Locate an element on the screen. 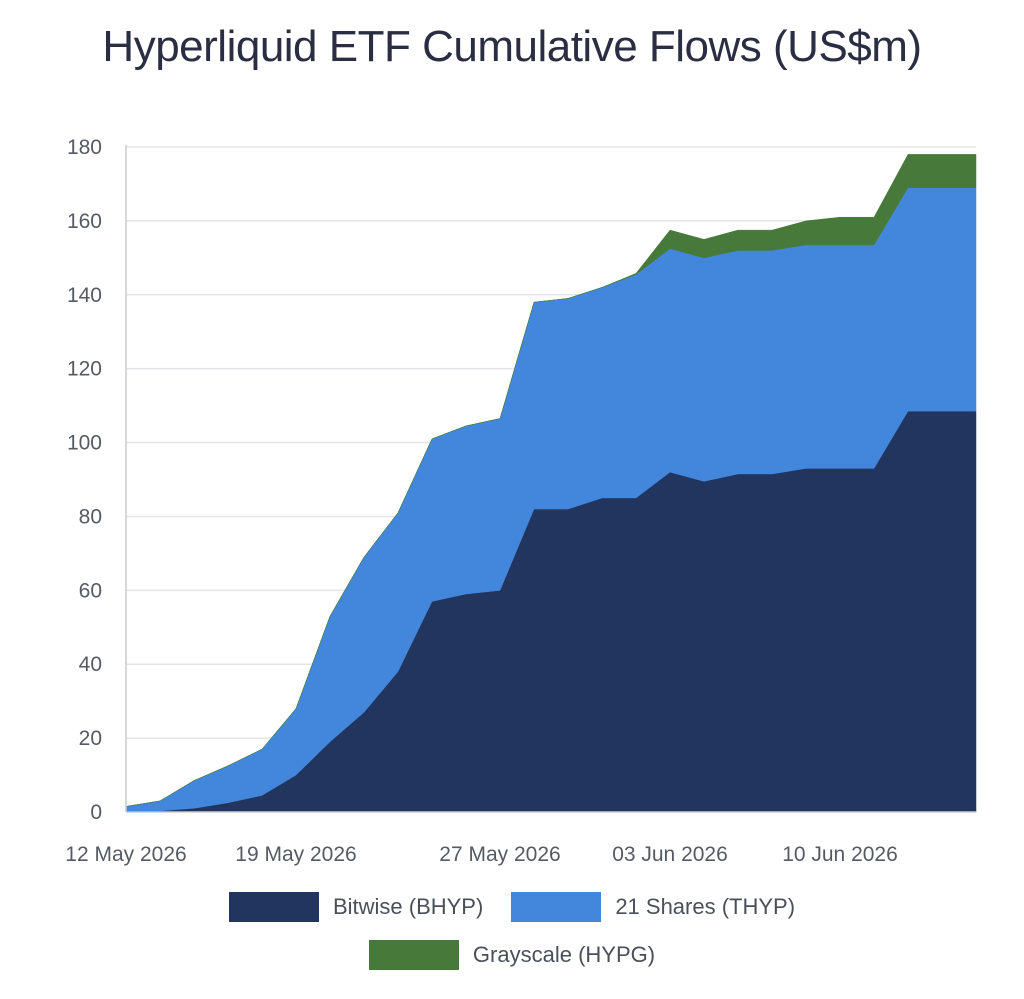 Image resolution: width=1024 pixels, height=999 pixels. x-tick-label: 27 May 2026 is located at coordinates (499, 854).